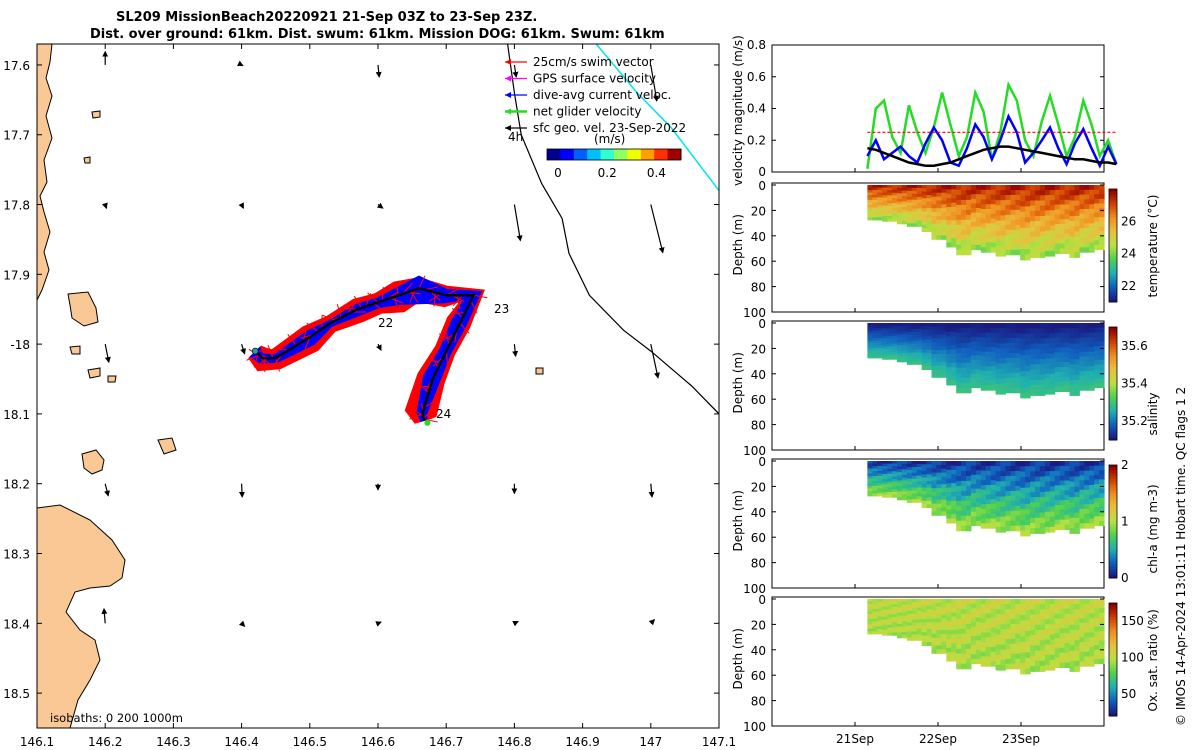 This screenshot has width=1200, height=750. What do you see at coordinates (674, 154) in the screenshot?
I see `map-colorbar-cell` at bounding box center [674, 154].